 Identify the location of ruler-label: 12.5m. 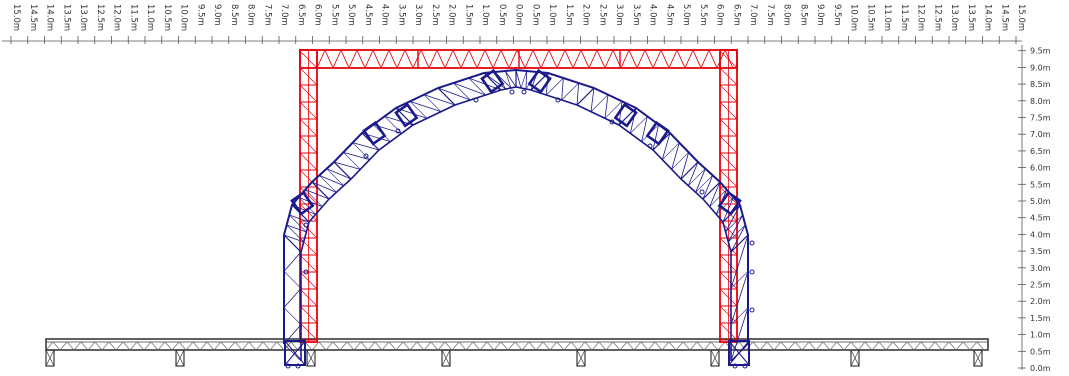
(937, 17).